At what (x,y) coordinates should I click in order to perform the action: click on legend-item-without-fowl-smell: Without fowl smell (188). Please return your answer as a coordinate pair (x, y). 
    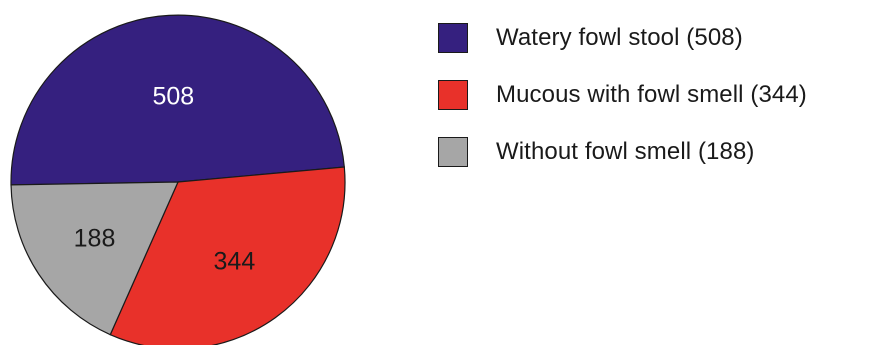
    Looking at the image, I should click on (622, 152).